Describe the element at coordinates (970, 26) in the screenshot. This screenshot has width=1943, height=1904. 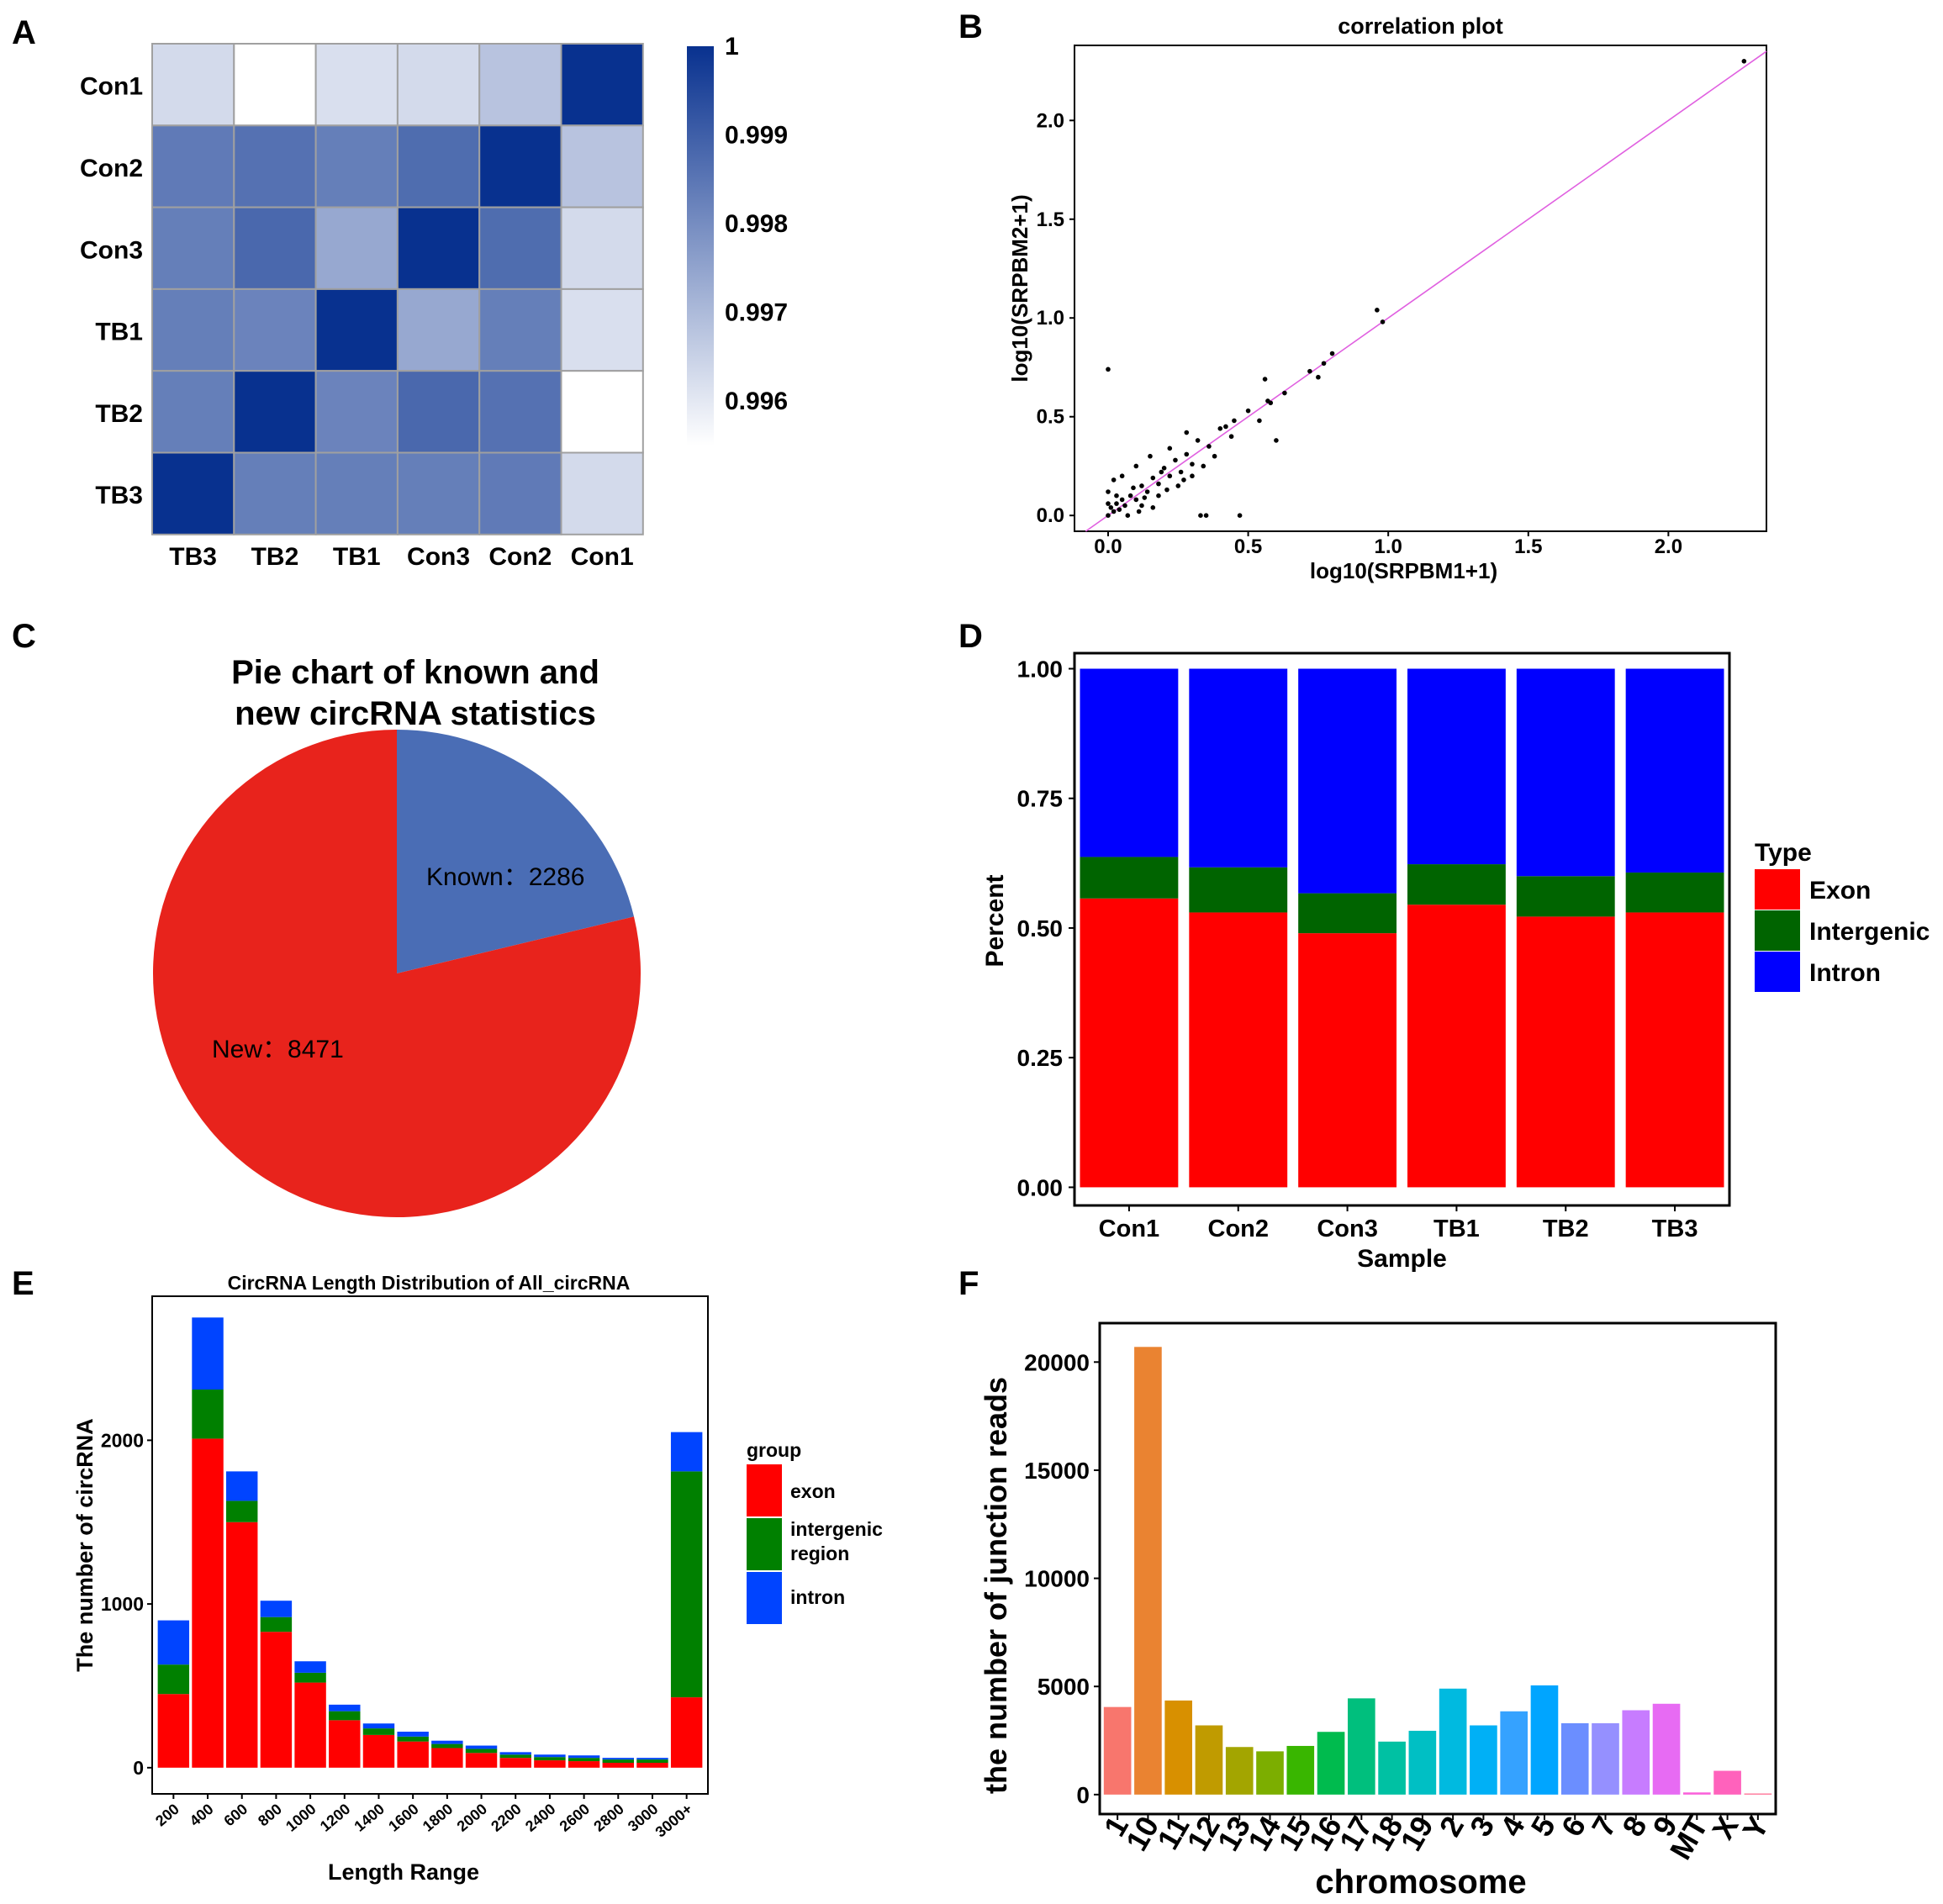
I see `panel-label-b: B` at that location.